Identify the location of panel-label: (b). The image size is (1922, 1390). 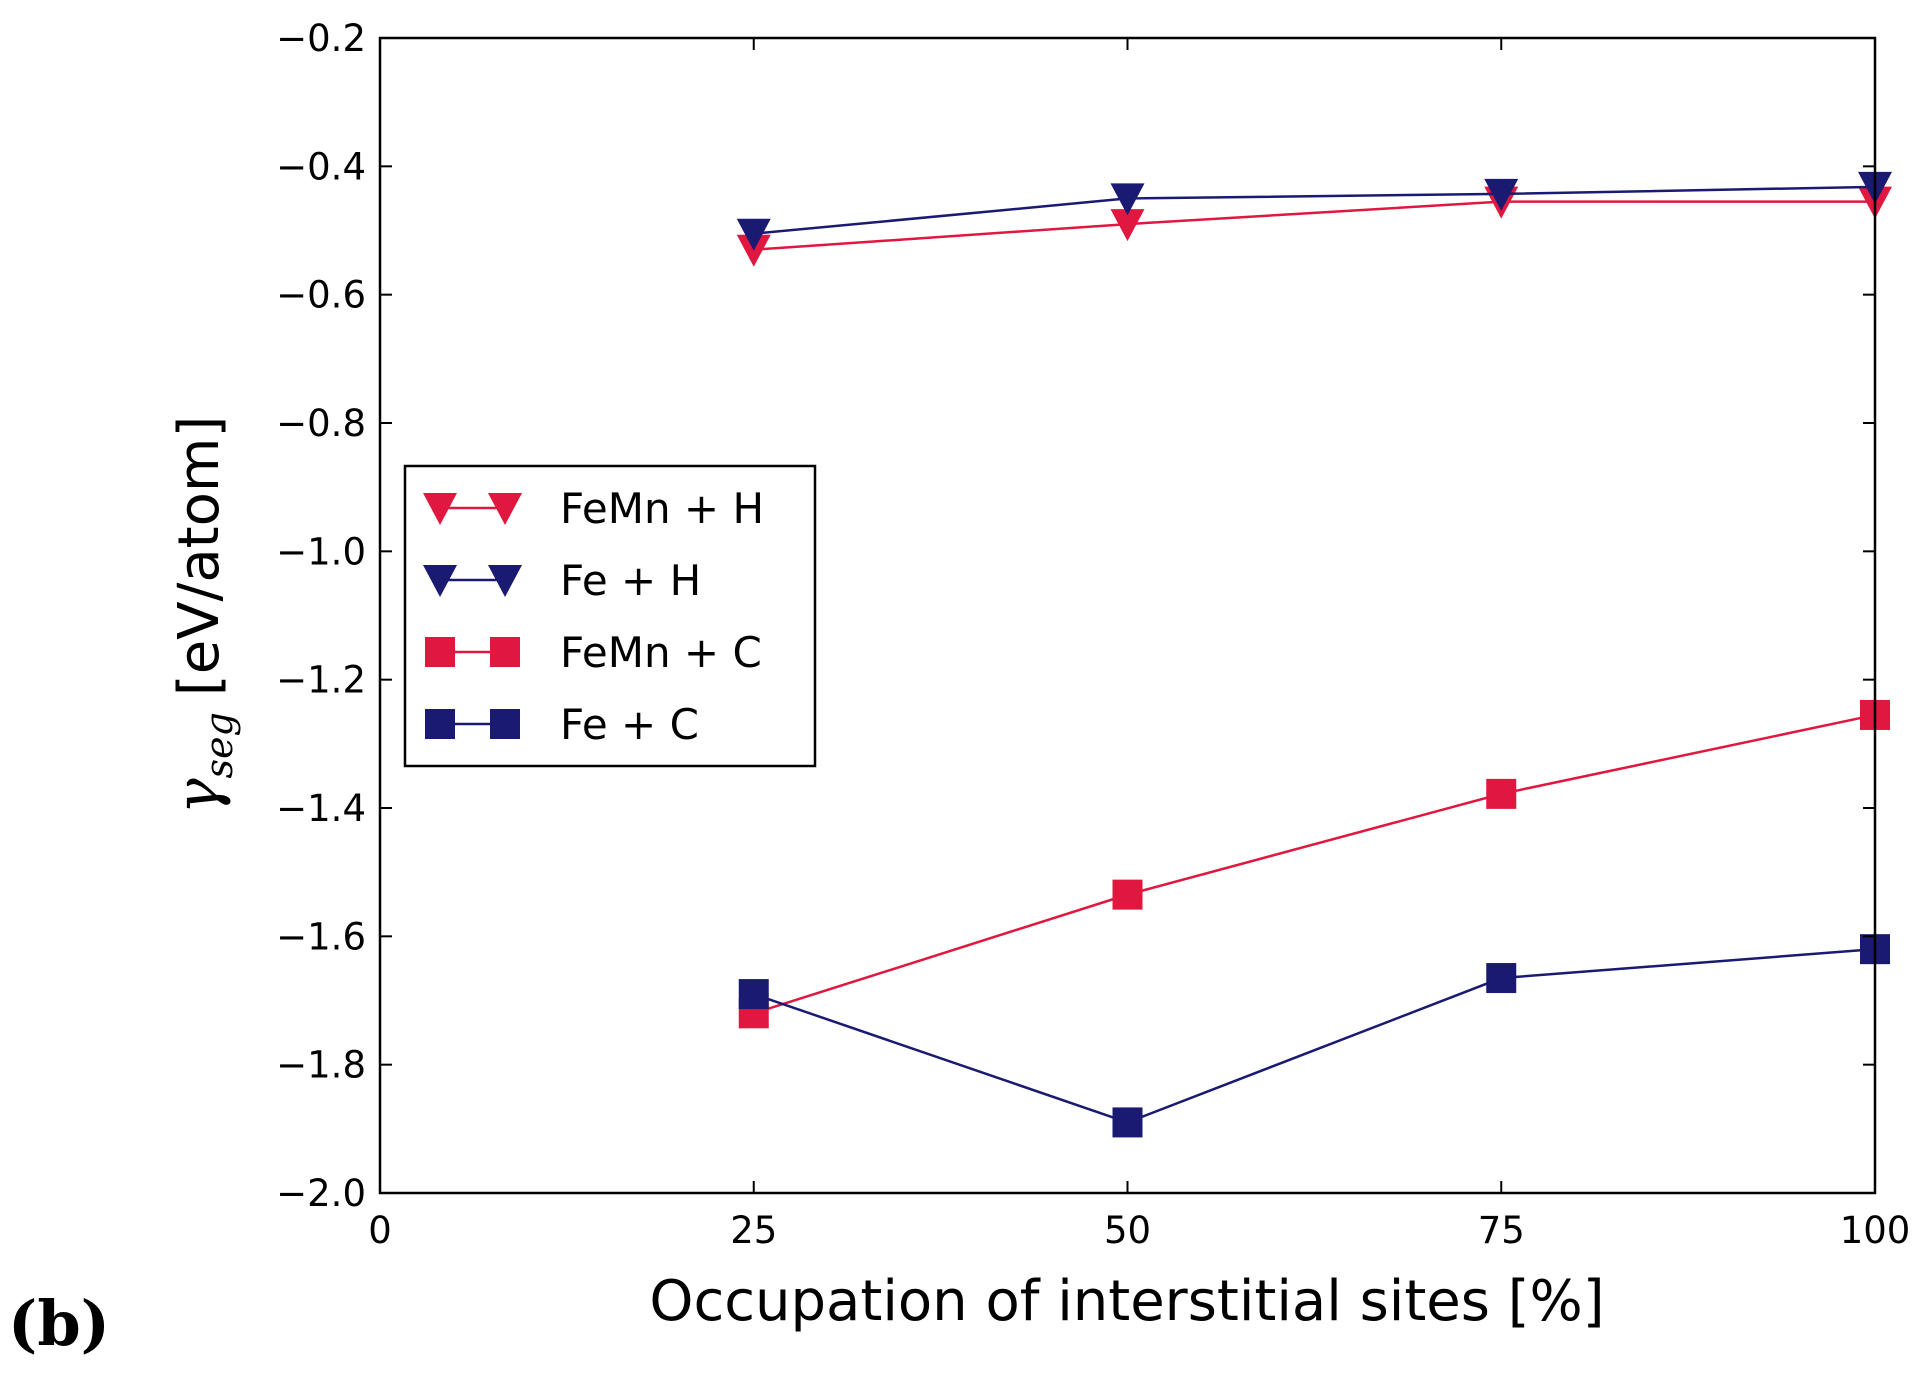
(59, 1323).